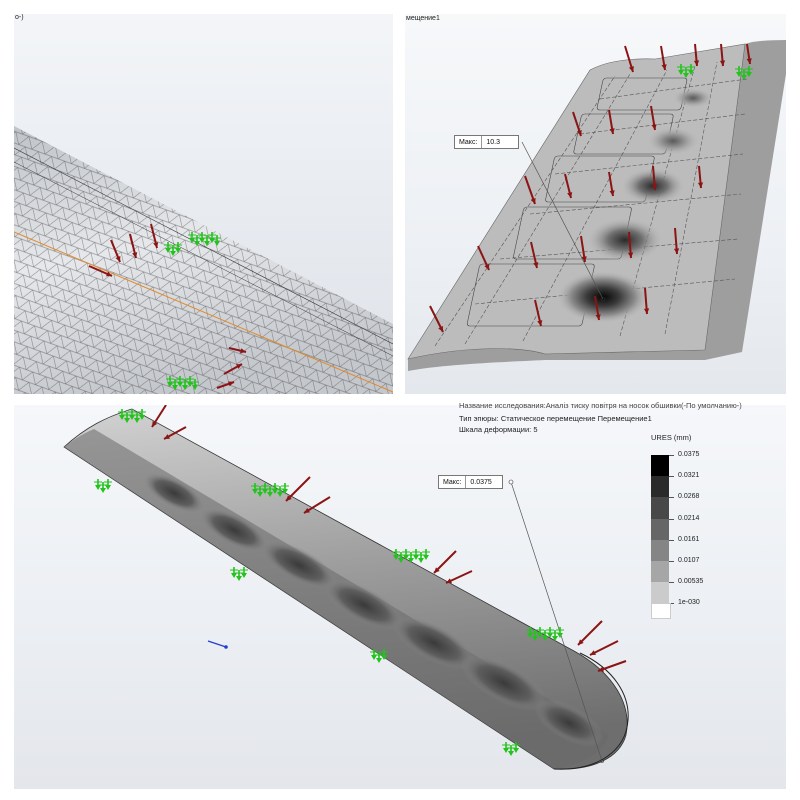 The height and width of the screenshot is (800, 800). I want to click on legend-tick-label: 0.0375, so click(689, 454).